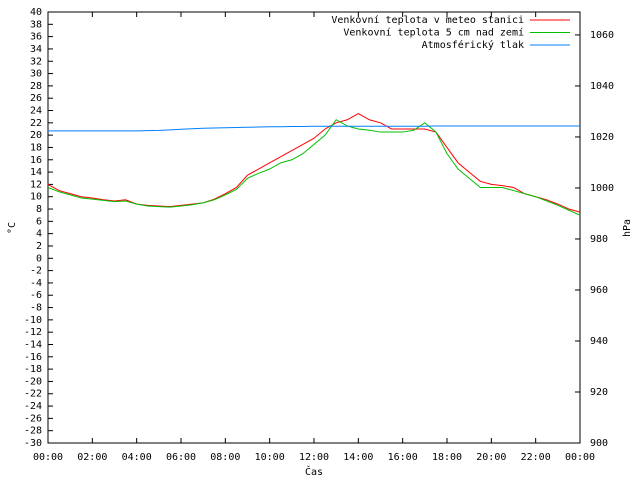 Image resolution: width=640 pixels, height=480 pixels. What do you see at coordinates (36, 98) in the screenshot?
I see `y-tick-label: 26` at bounding box center [36, 98].